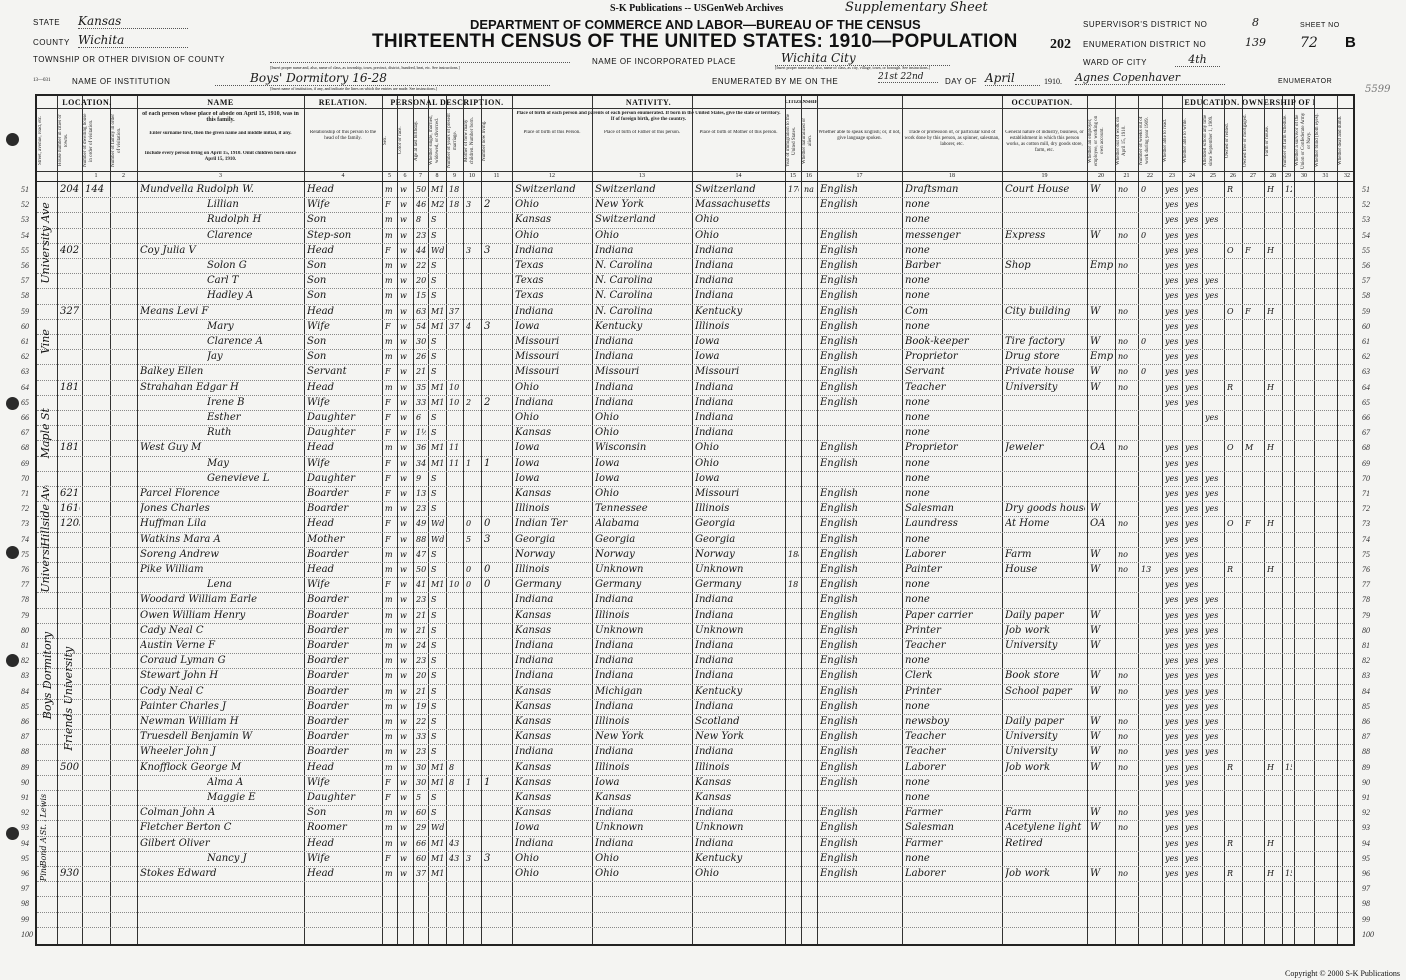 The width and height of the screenshot is (1406, 980). Describe the element at coordinates (1034, 615) in the screenshot. I see `table-cell: Daily paper` at that location.